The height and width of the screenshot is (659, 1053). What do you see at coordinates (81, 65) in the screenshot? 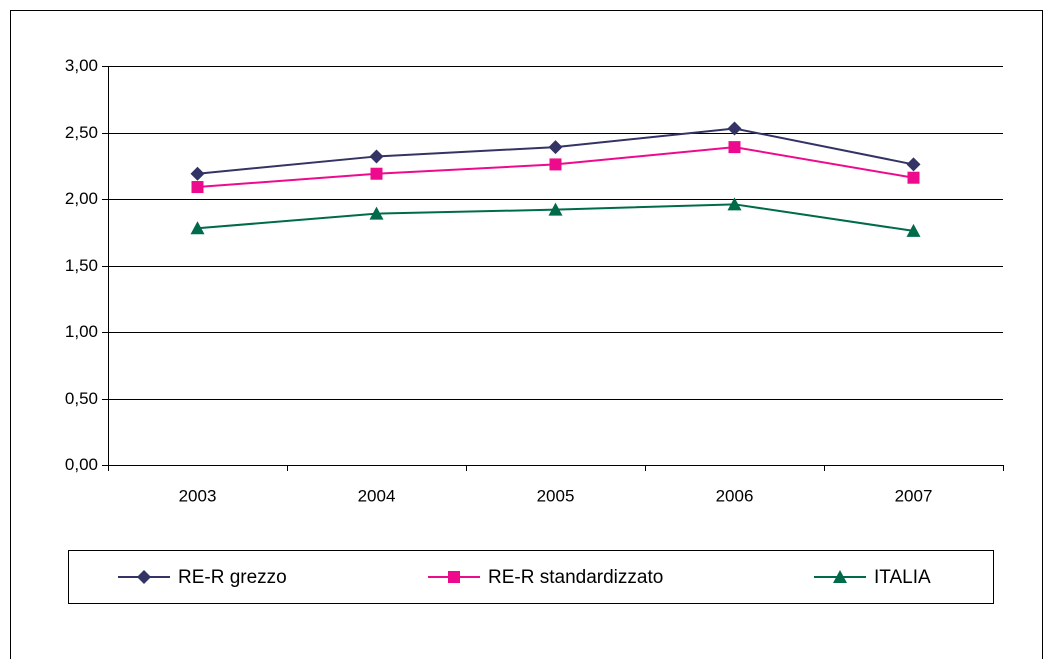
I see `y-tick-label: 3,00` at bounding box center [81, 65].